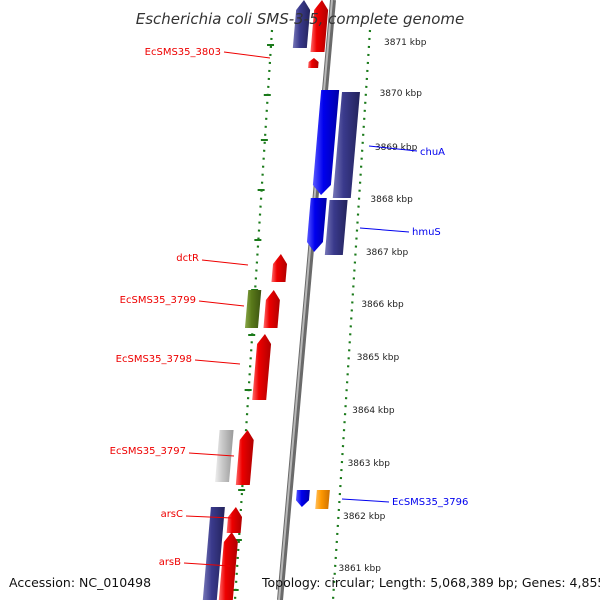  Describe the element at coordinates (170, 562) in the screenshot. I see `gene-label: arsB` at that location.